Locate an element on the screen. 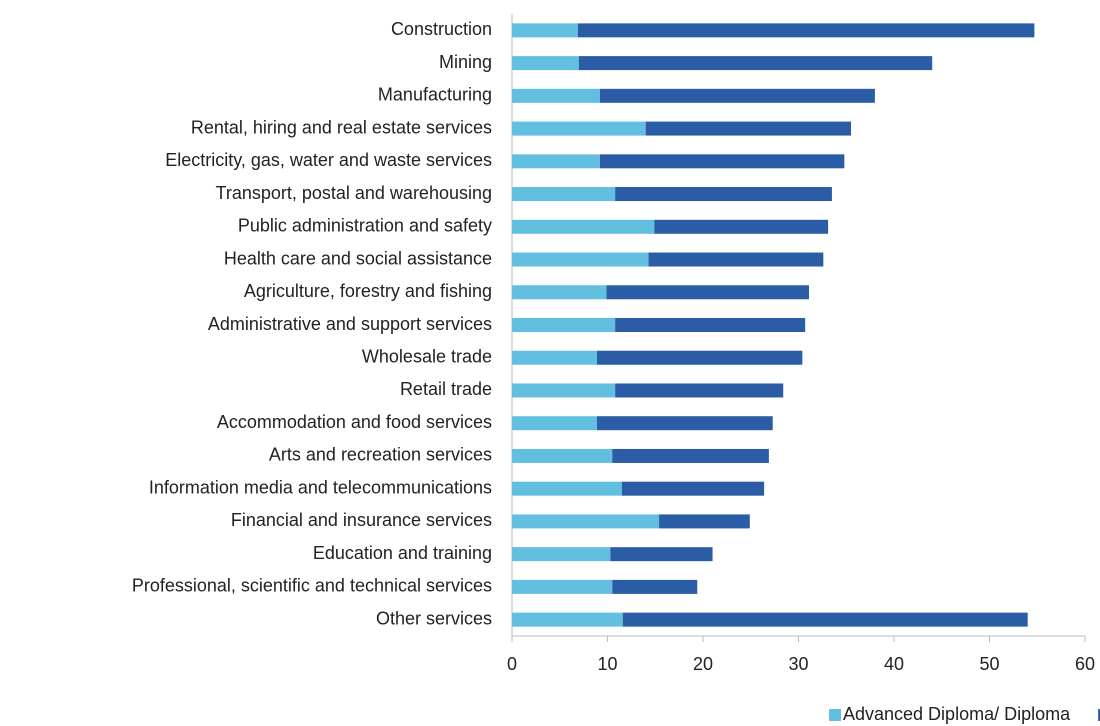  y-tick-label: Arts and recreation services is located at coordinates (380, 455).